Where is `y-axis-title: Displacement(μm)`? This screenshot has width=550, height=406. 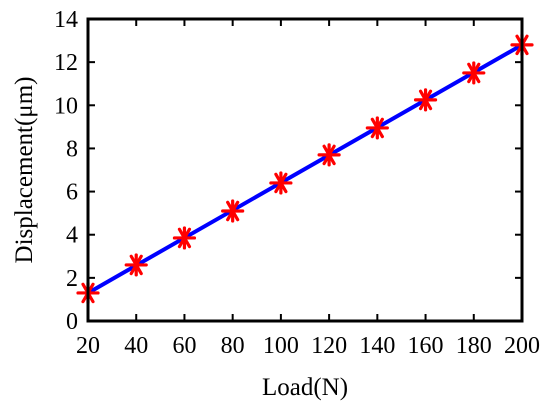 y-axis-title: Displacement(μm) is located at coordinates (24, 170).